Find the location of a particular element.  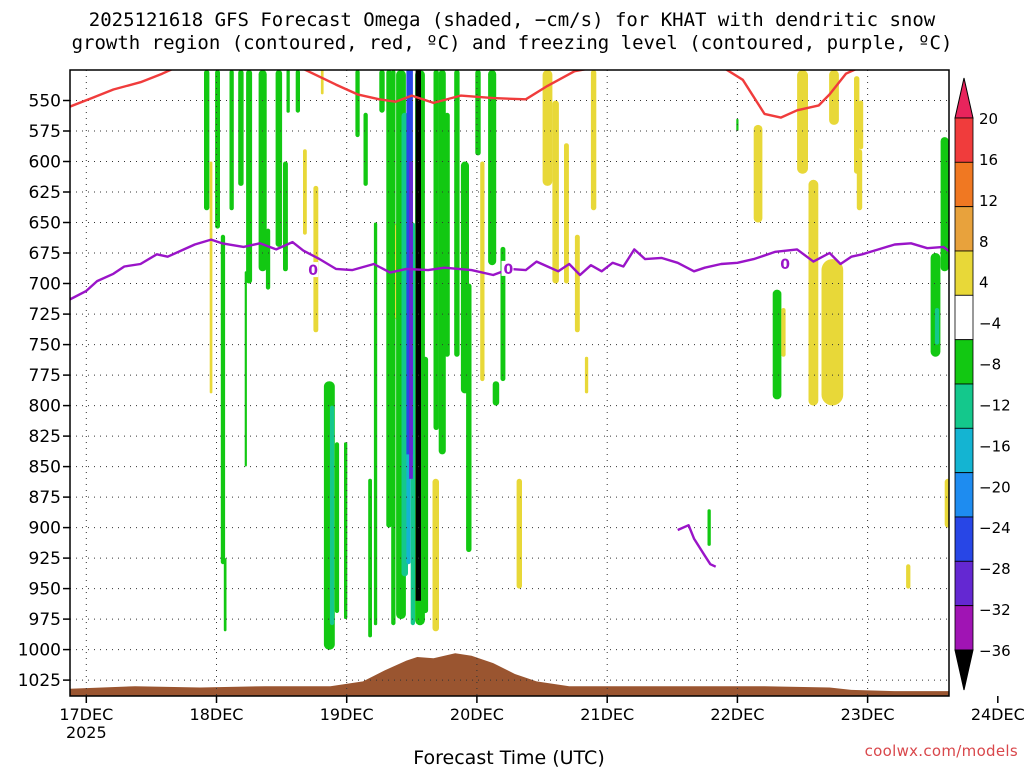

y-tick-label: 725 is located at coordinates (45, 315).